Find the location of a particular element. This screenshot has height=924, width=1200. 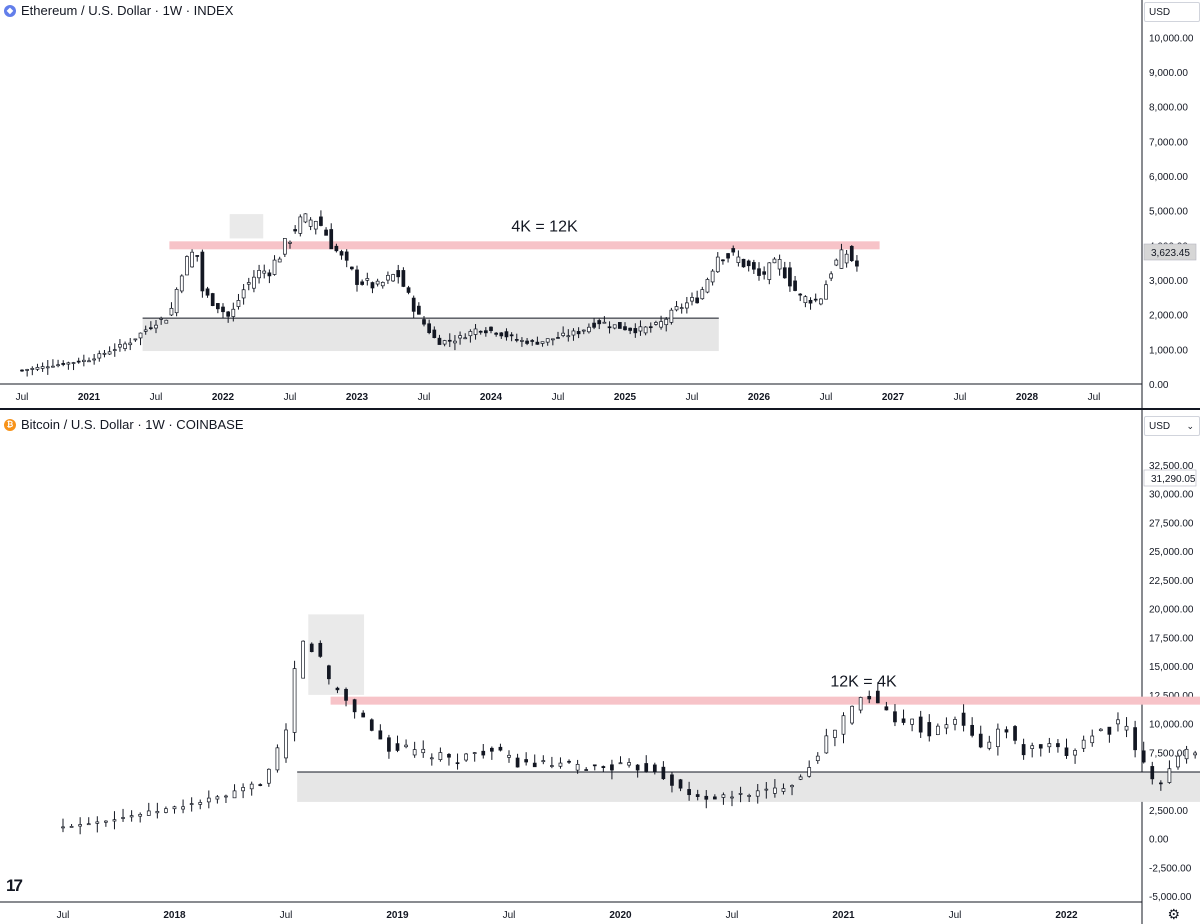

eth-currency-select: USD is located at coordinates (1172, 12).